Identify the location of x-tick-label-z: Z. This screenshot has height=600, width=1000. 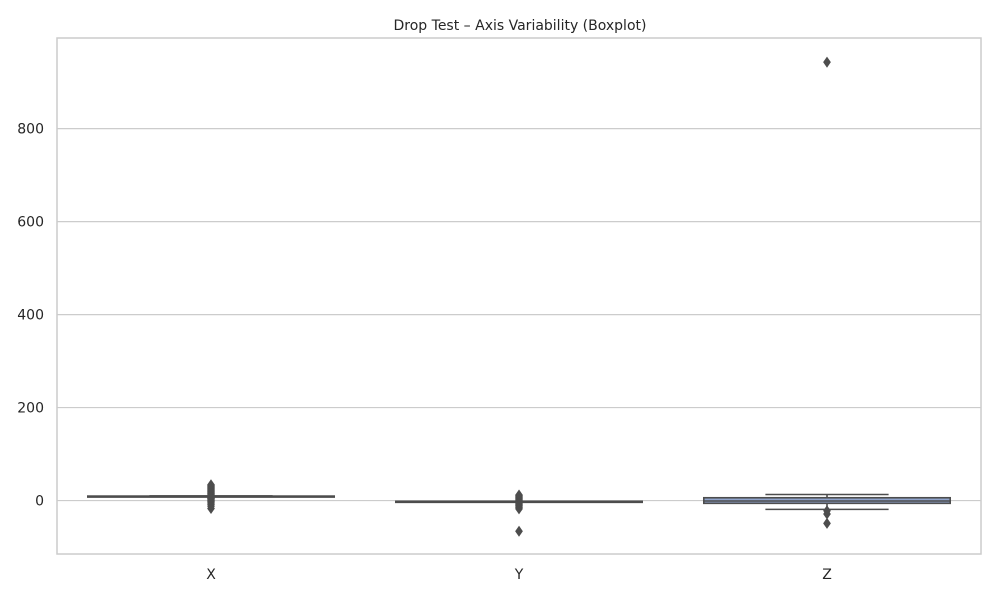
(827, 575).